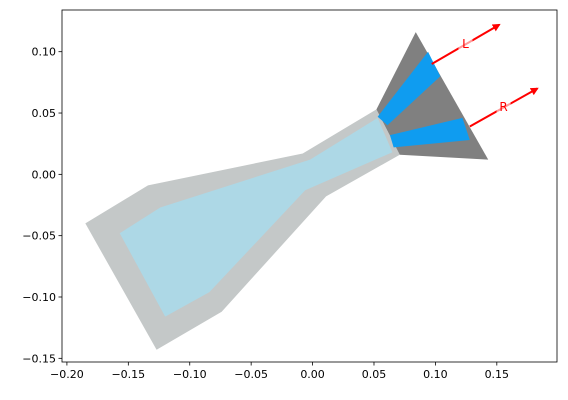  What do you see at coordinates (251, 374) in the screenshot?
I see `x-tick-label: −0.05` at bounding box center [251, 374].